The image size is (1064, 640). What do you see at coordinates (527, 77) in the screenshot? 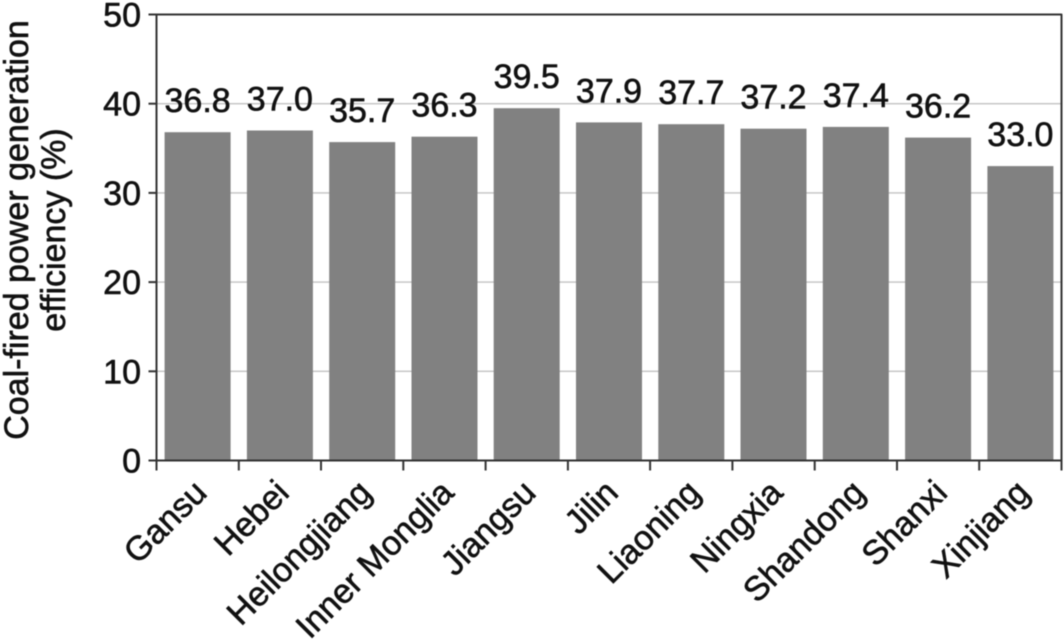
I see `svg-text: 39.5` at bounding box center [527, 77].